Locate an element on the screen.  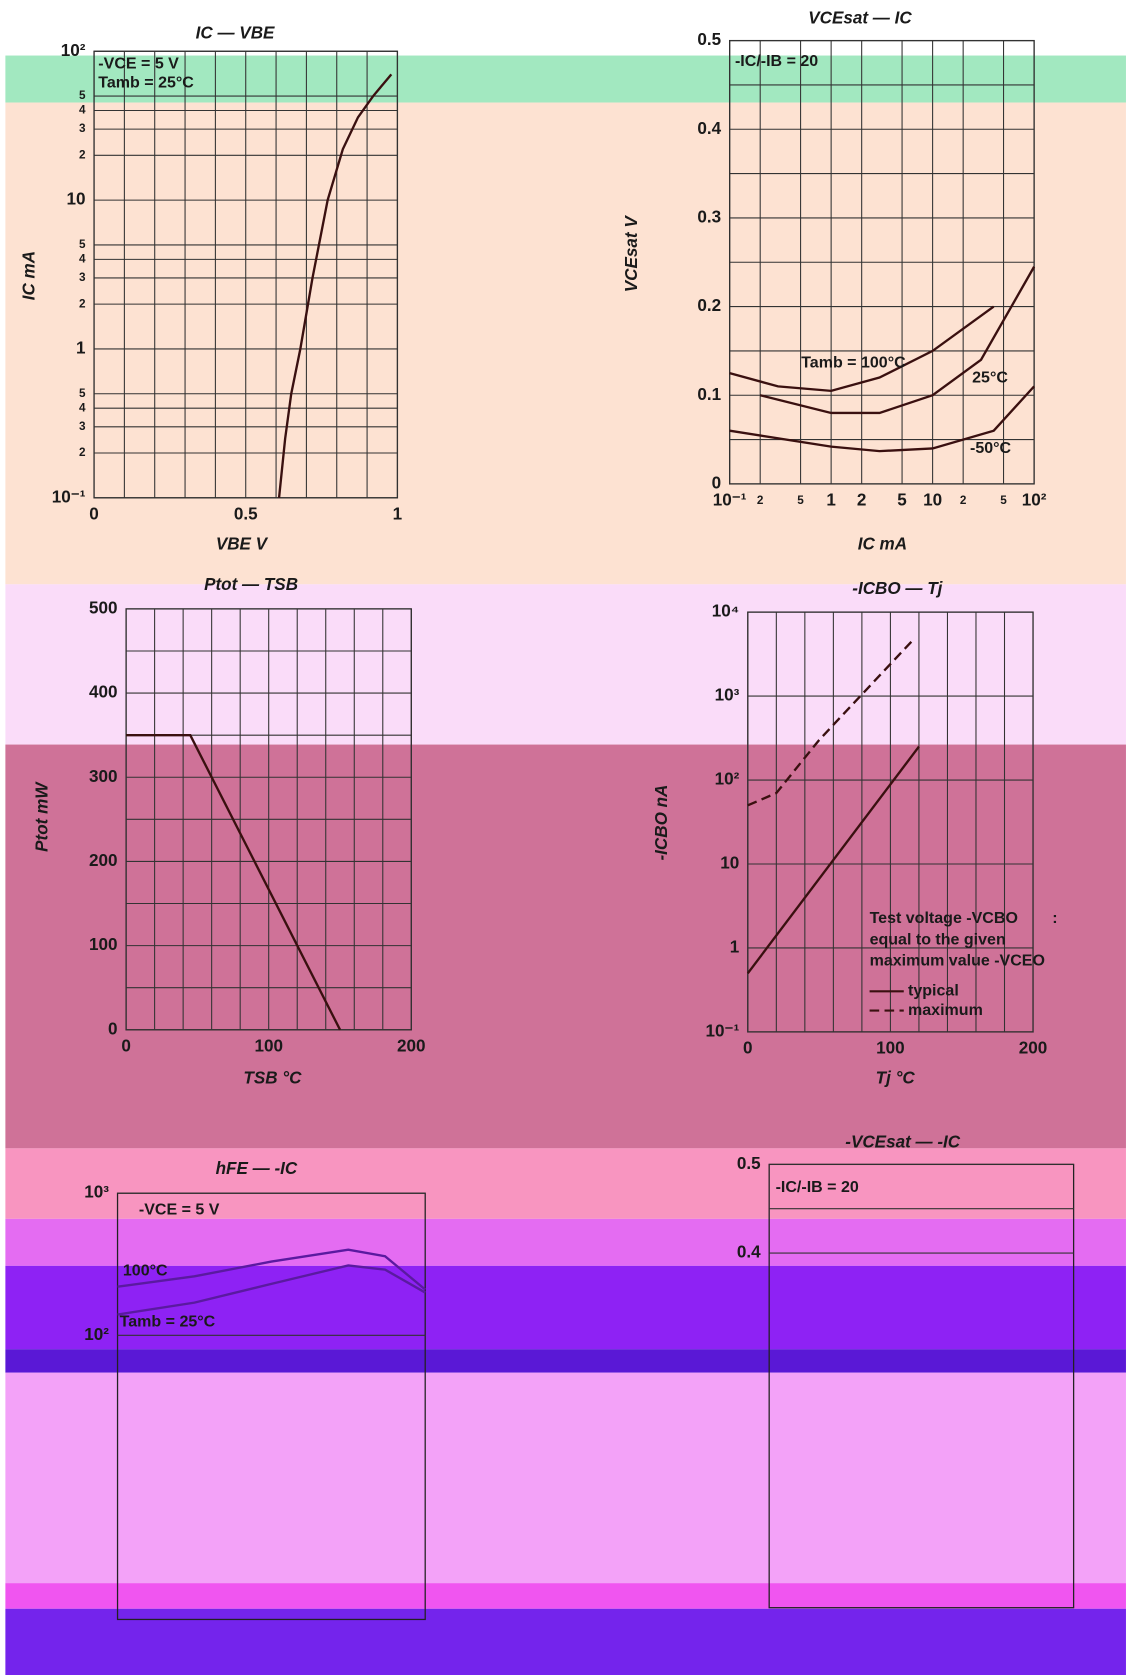
y-axis-label: Ptot mW is located at coordinates (41, 816).